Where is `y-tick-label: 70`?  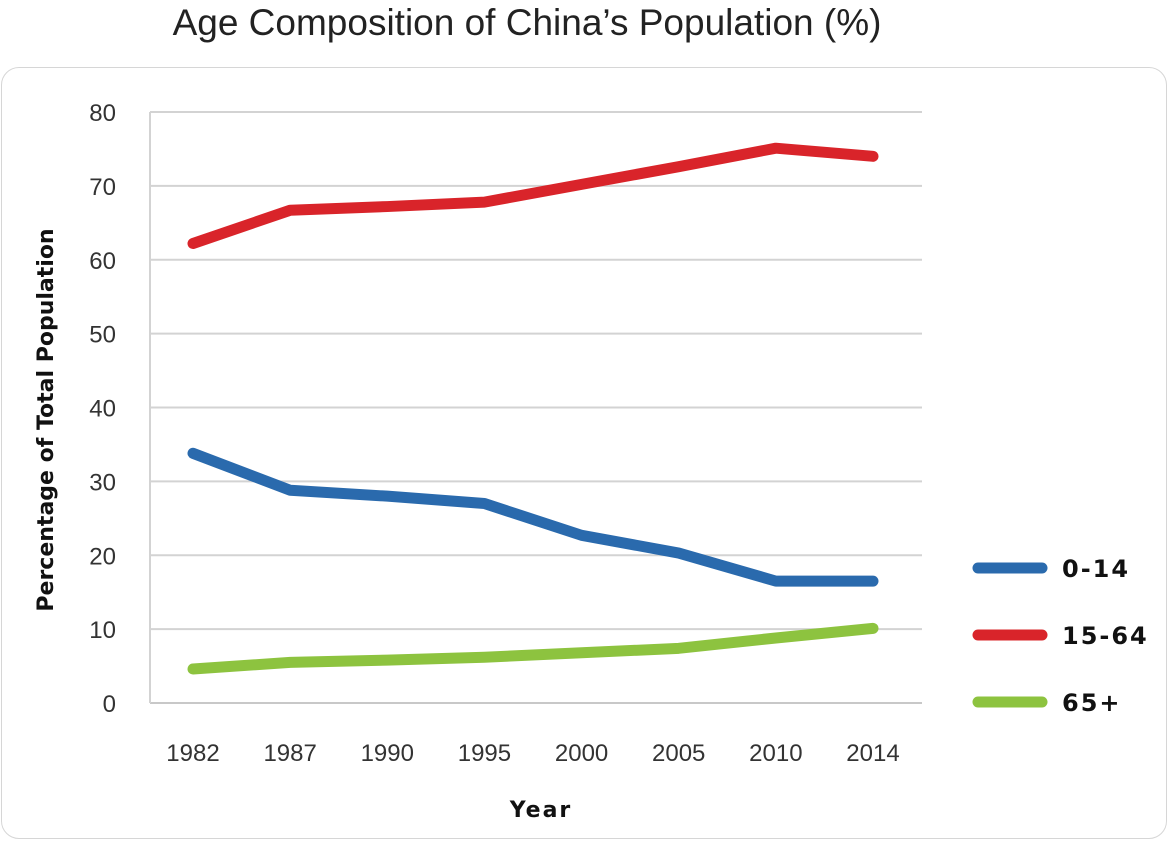 y-tick-label: 70 is located at coordinates (102, 187).